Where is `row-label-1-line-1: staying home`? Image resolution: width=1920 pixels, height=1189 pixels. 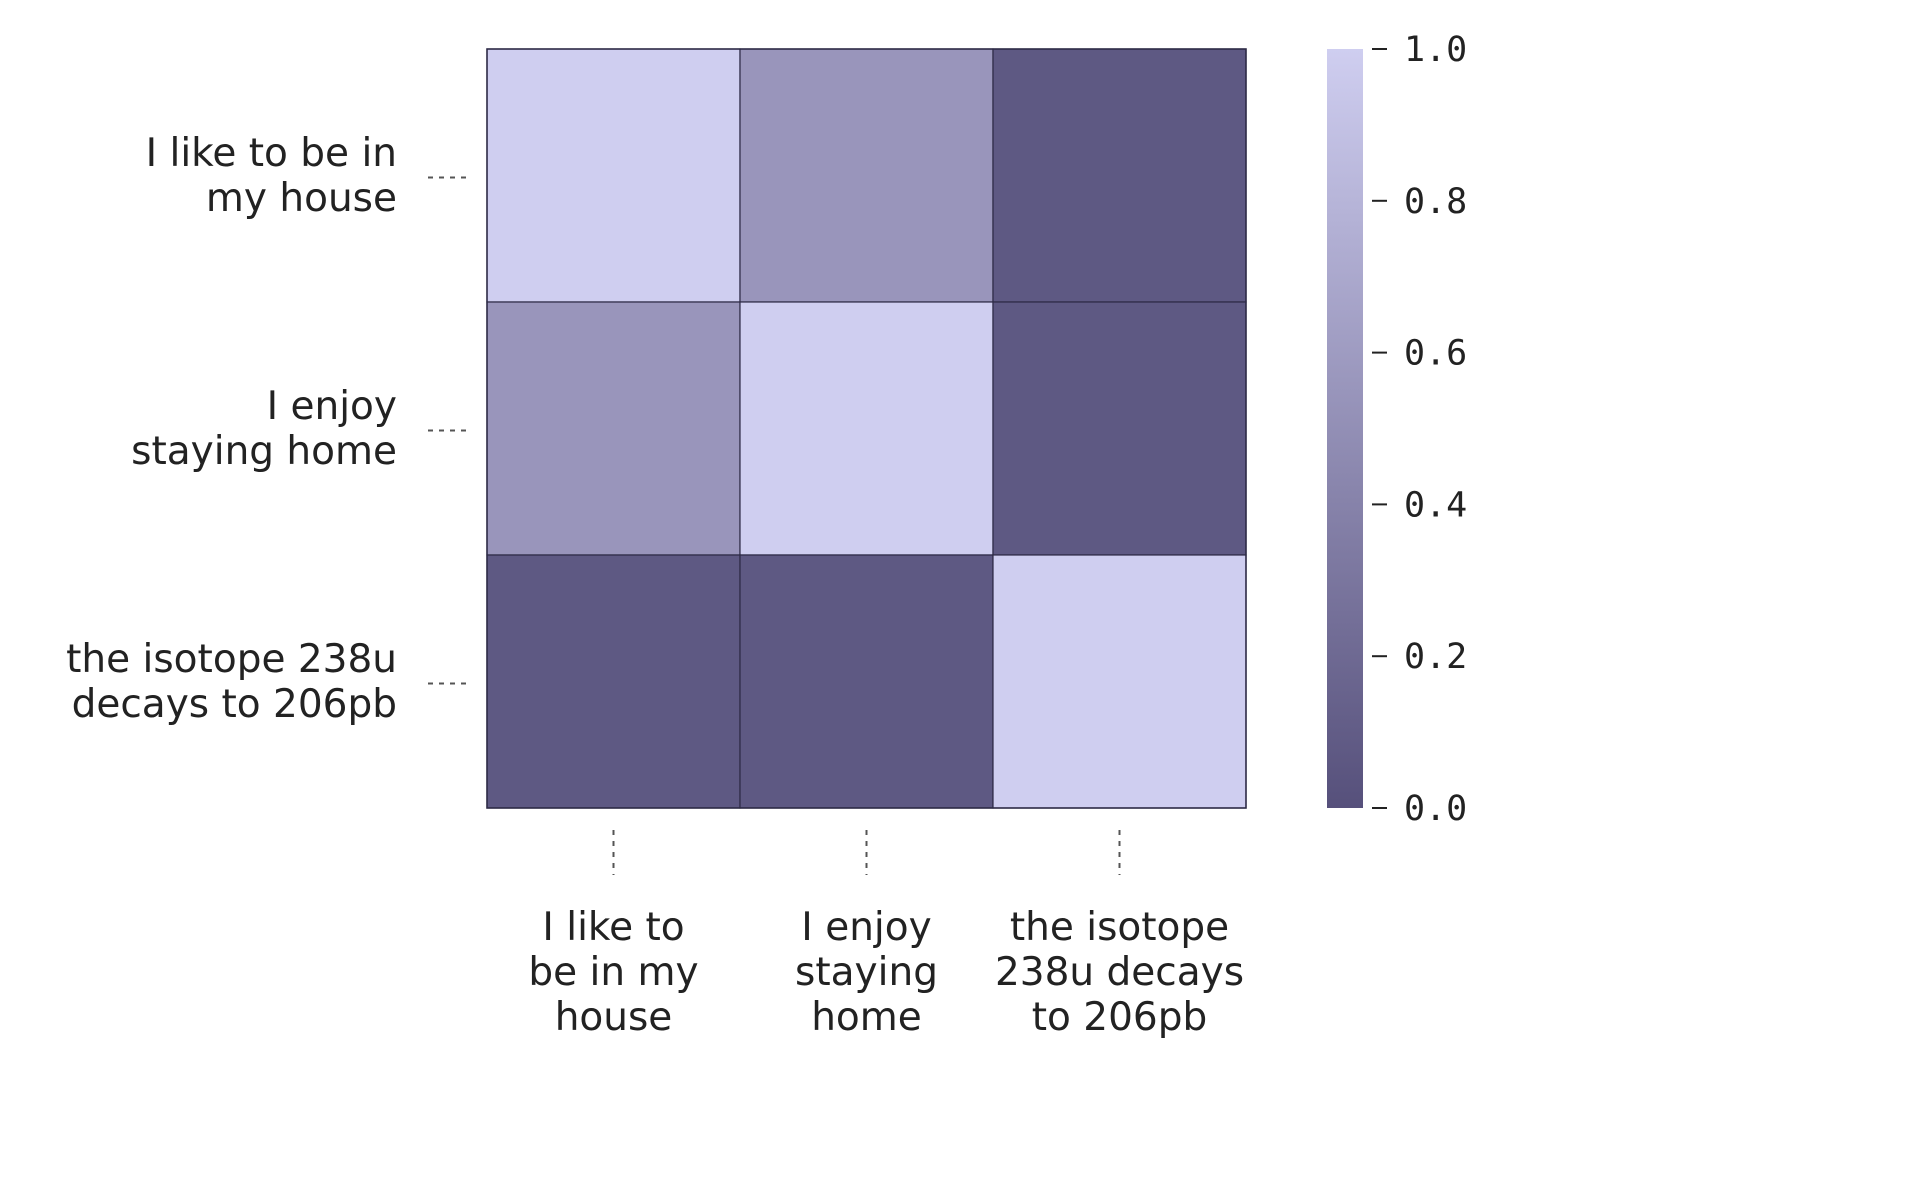
row-label-1-line-1: staying home is located at coordinates (264, 451).